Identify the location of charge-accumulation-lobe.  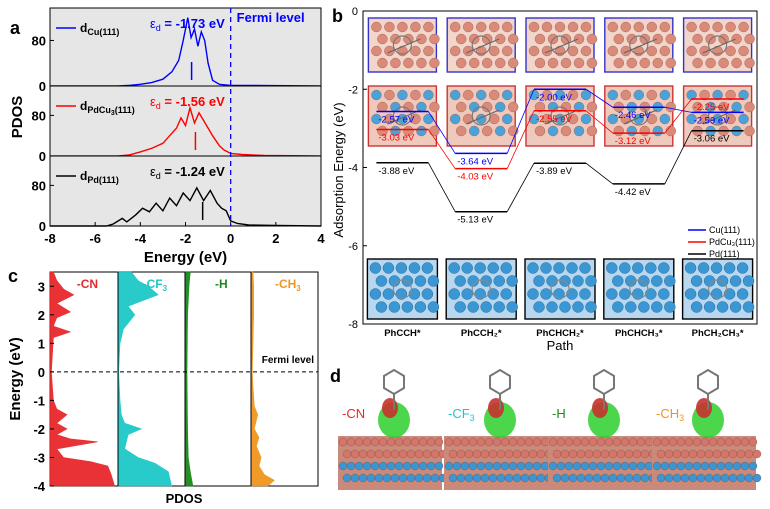
(600, 408).